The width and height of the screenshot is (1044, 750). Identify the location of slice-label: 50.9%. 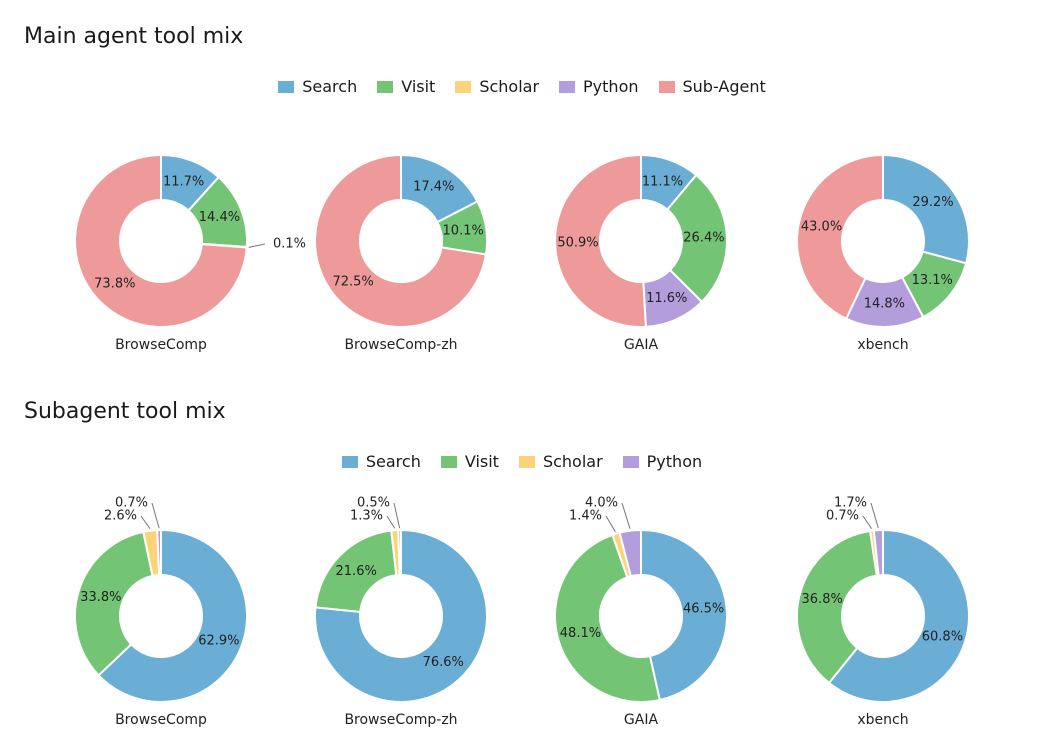
(577, 242).